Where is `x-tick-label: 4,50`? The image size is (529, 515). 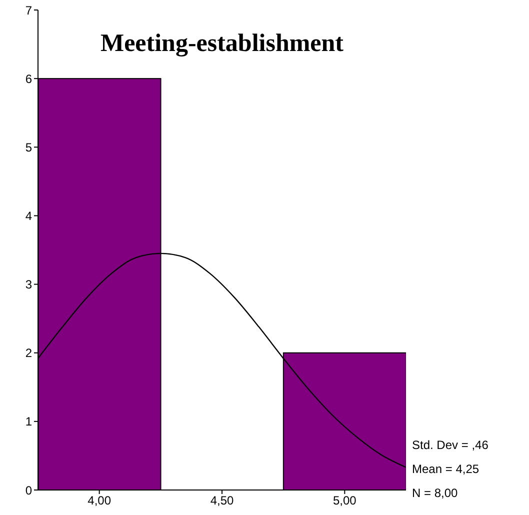
x-tick-label: 4,50 is located at coordinates (222, 501).